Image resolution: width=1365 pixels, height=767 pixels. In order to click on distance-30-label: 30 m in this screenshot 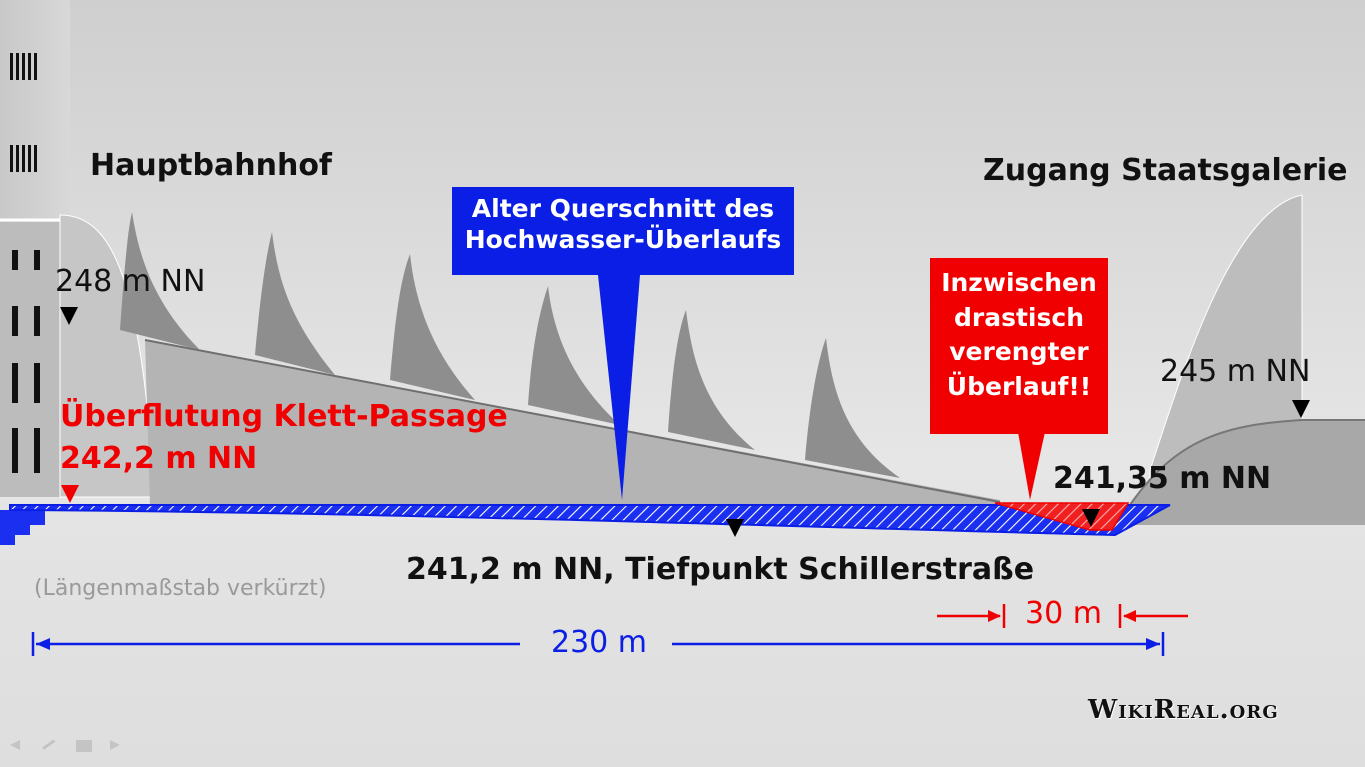, I will do `click(1063, 614)`.